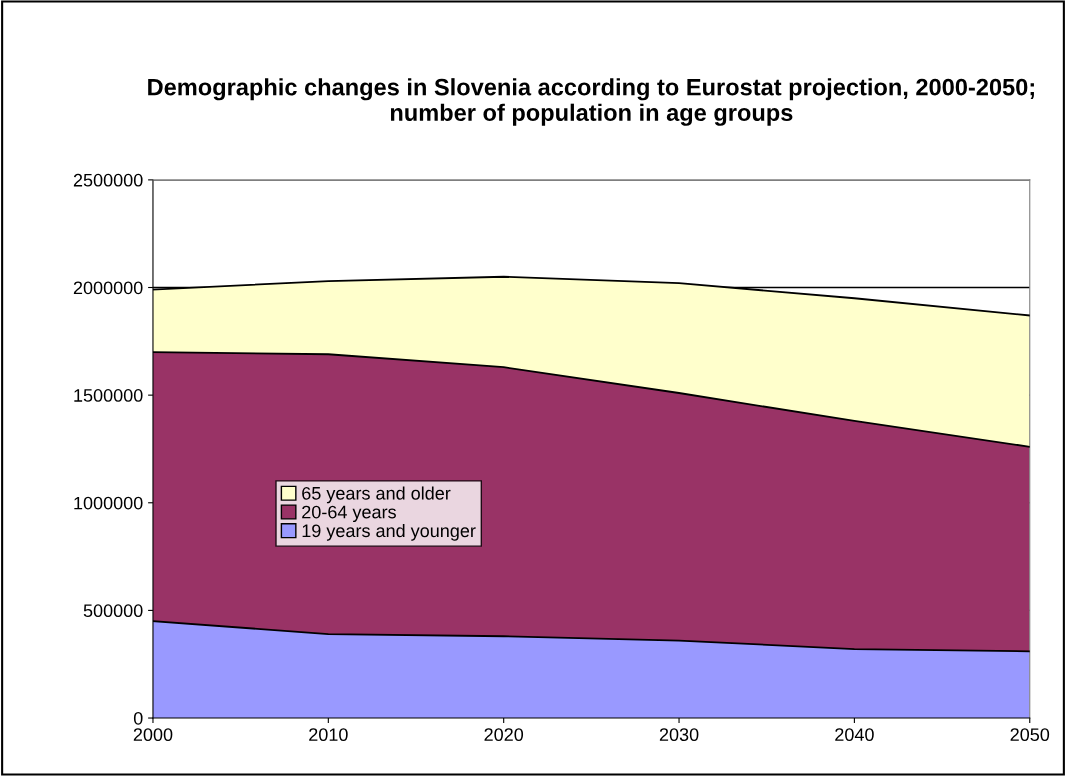  I want to click on legend-label: 19 years and younger, so click(389, 532).